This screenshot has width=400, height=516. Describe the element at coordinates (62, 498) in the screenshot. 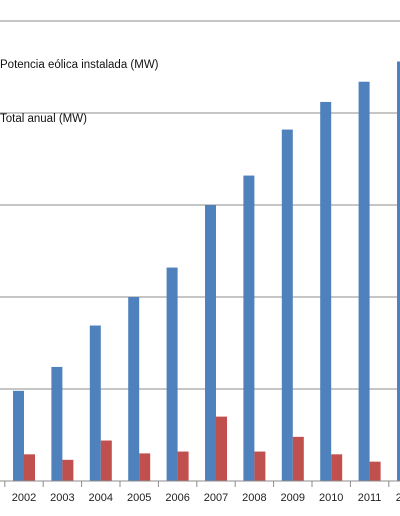

I see `x-tick-label-2003: 2003` at that location.